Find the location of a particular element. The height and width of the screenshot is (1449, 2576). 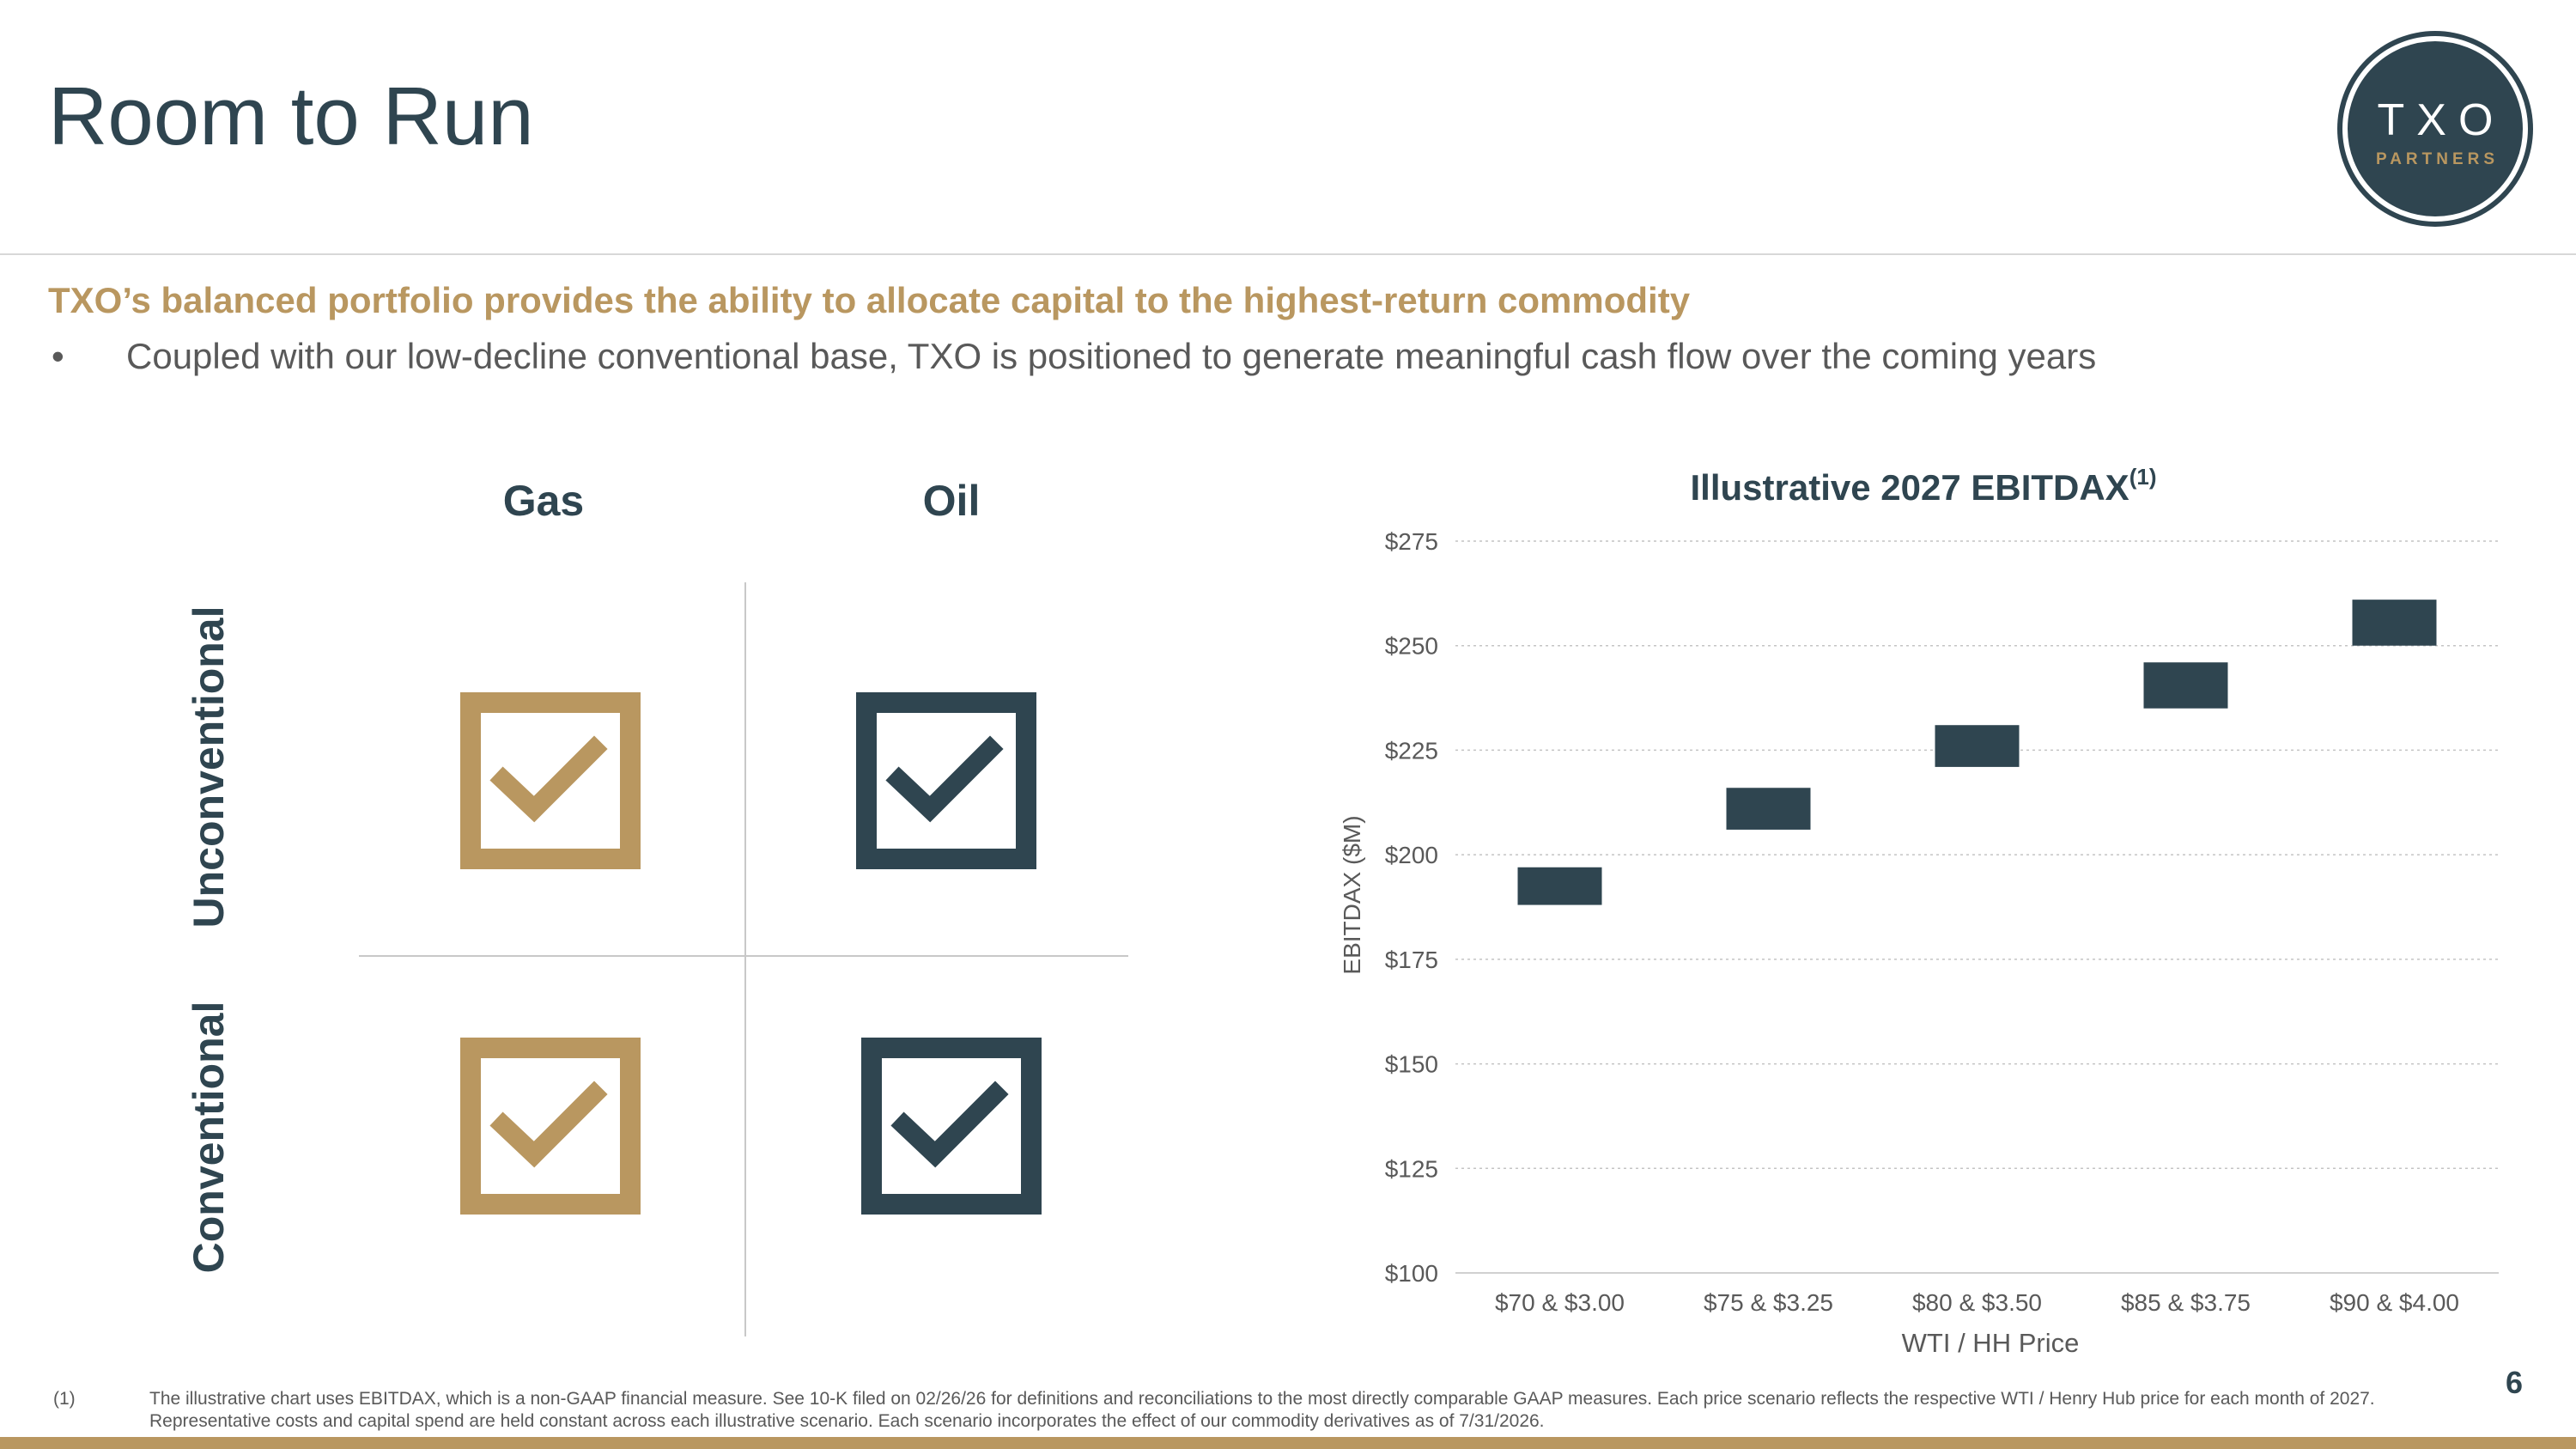

logo-main-text: TXO is located at coordinates (2441, 120).